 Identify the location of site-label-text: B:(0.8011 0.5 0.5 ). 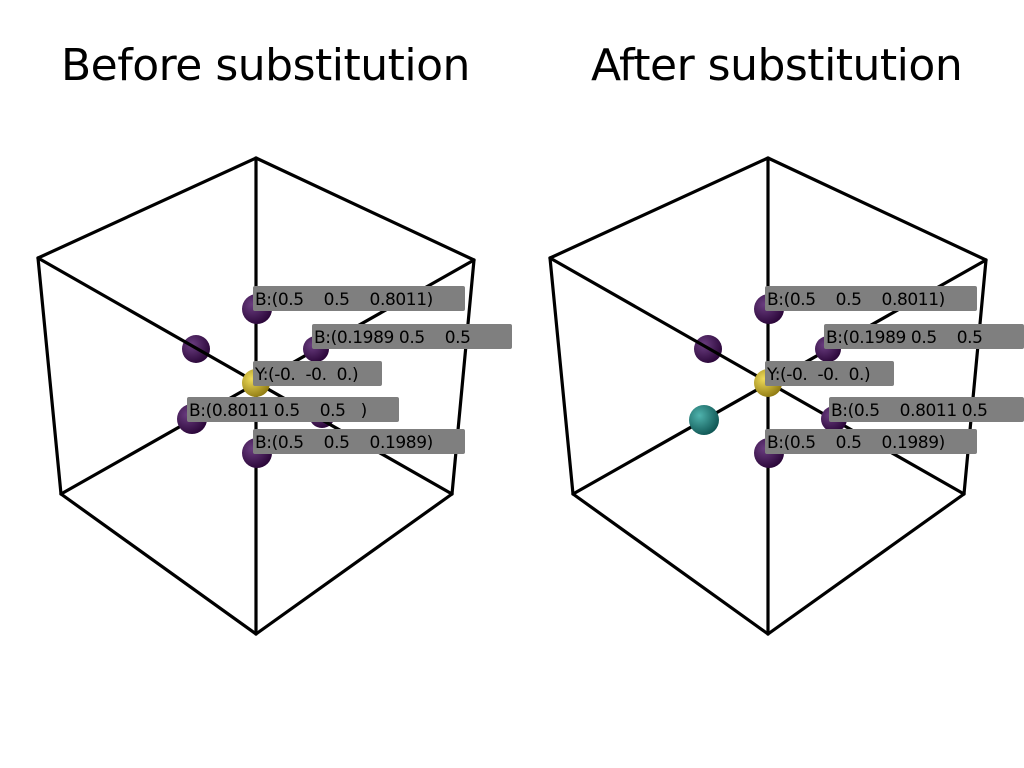
(278, 411).